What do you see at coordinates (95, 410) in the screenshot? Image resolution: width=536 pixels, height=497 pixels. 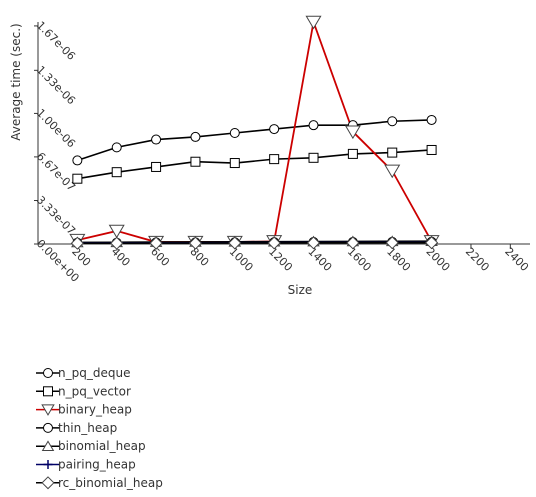 I see `legend-label: binary_heap` at bounding box center [95, 410].